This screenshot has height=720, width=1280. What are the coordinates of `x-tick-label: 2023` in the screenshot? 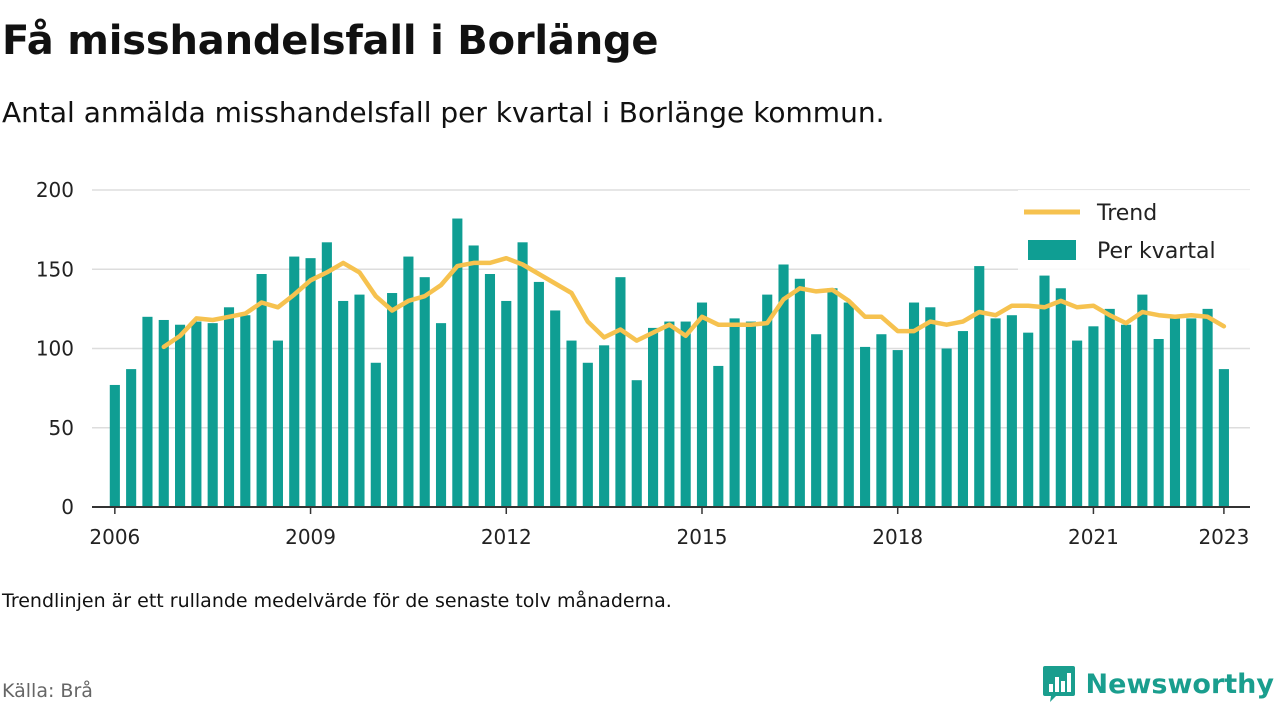 It's located at (1223, 537).